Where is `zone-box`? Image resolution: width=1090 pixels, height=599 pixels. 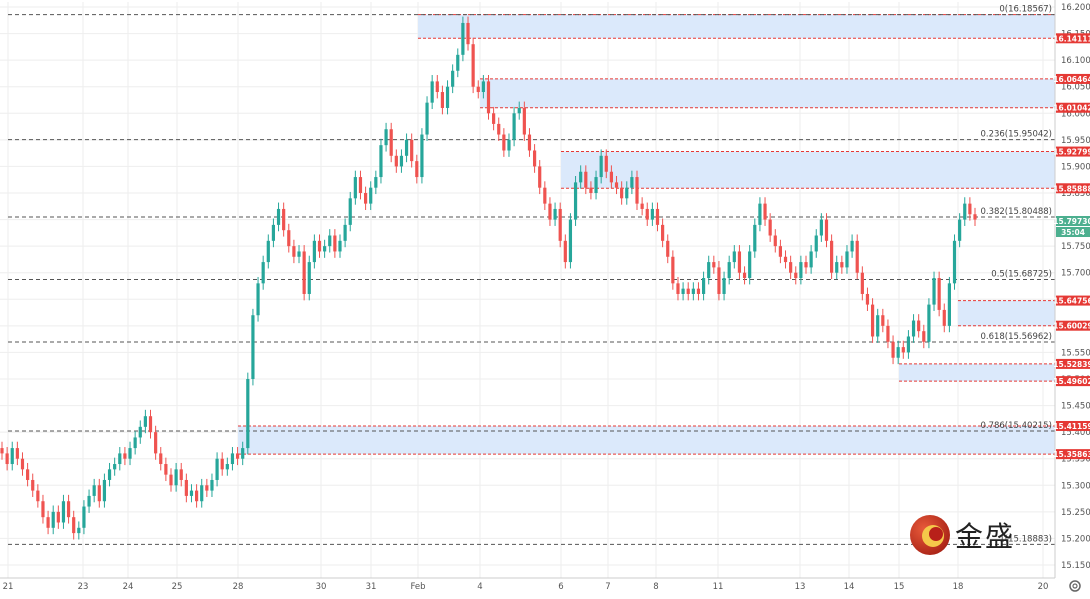
zone-box is located at coordinates (1006, 313).